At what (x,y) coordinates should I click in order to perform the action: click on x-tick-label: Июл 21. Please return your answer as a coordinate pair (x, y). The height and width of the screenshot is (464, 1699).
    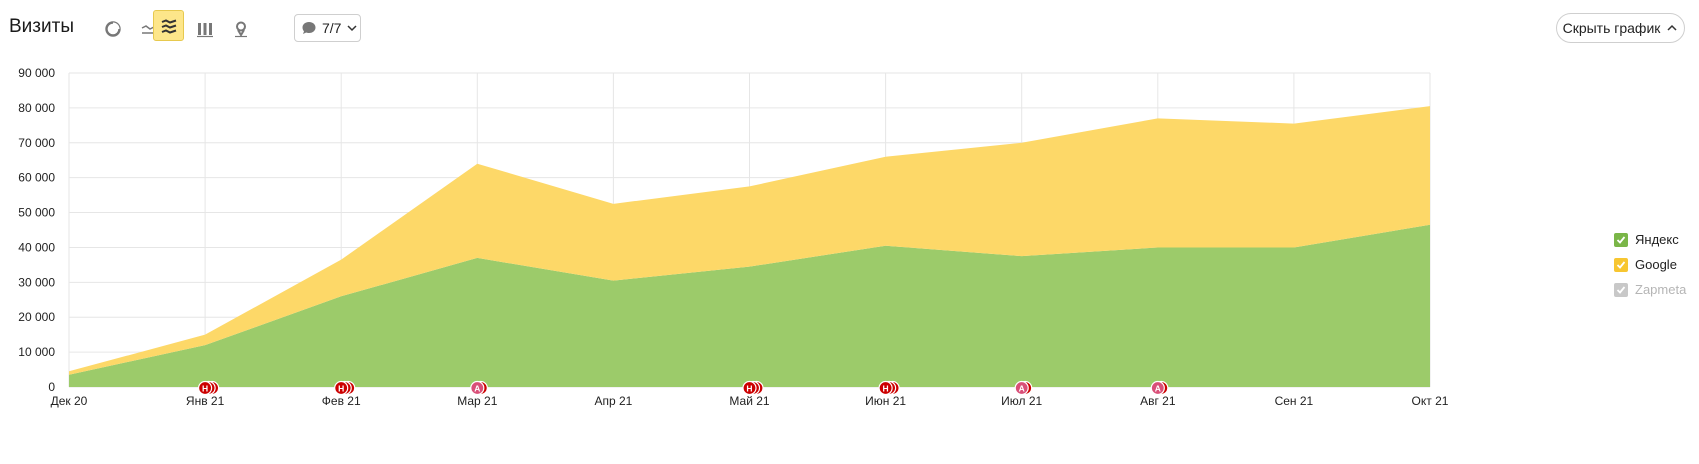
    Looking at the image, I should click on (1021, 401).